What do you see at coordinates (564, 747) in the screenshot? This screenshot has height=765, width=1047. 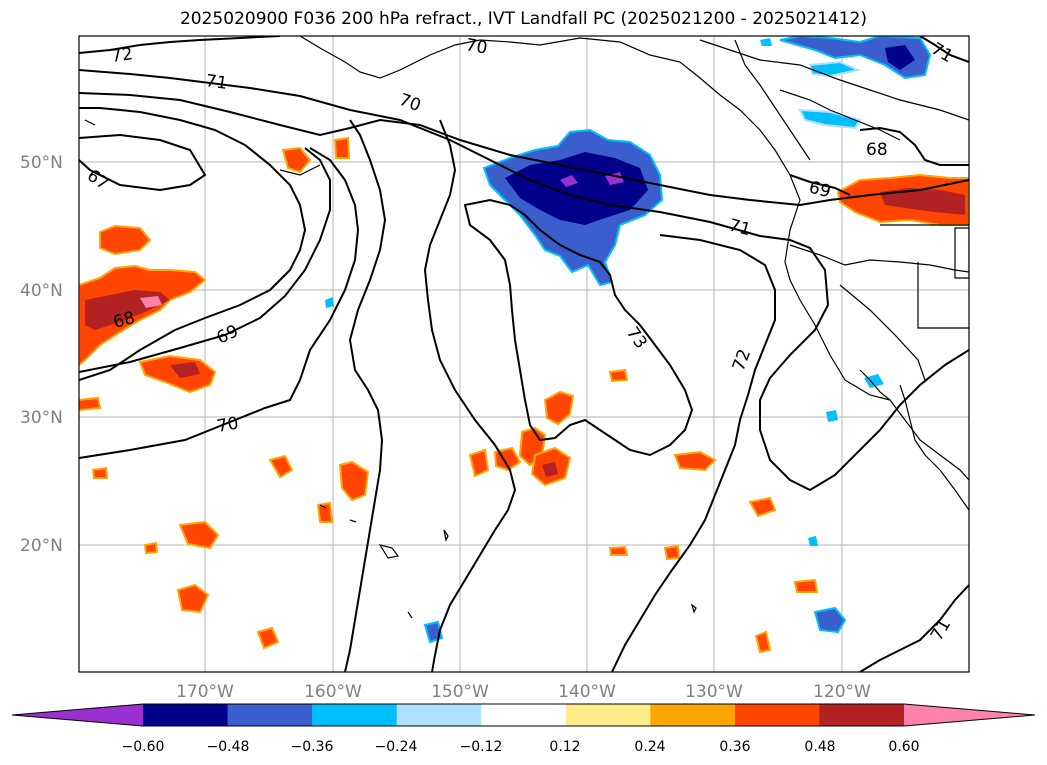 I see `colorbar-tick-label: 0.12` at bounding box center [564, 747].